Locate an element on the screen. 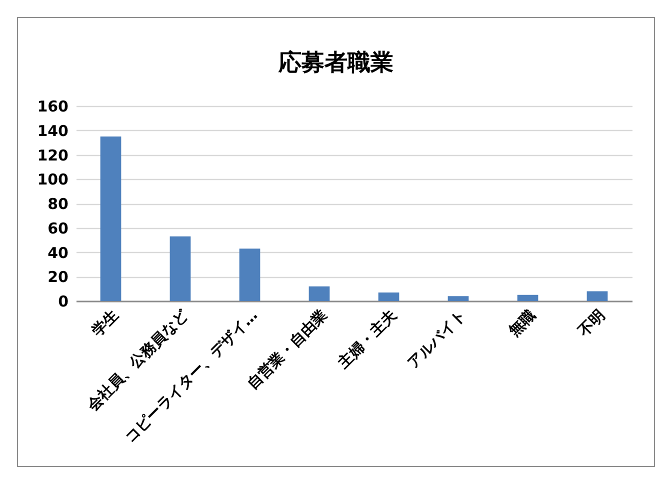 This screenshot has height=480, width=668. y-tick-label: 160 is located at coordinates (52, 107).